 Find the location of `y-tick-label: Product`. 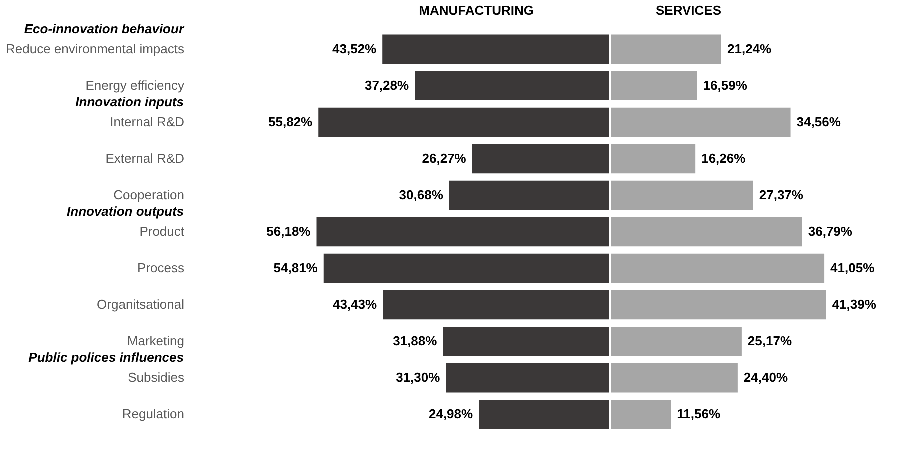

y-tick-label: Product is located at coordinates (162, 231).